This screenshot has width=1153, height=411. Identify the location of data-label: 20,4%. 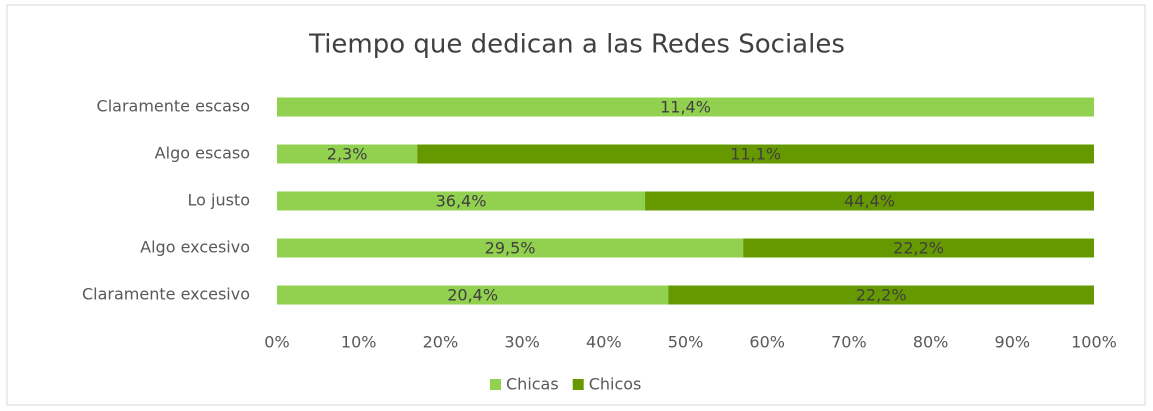
(472, 295).